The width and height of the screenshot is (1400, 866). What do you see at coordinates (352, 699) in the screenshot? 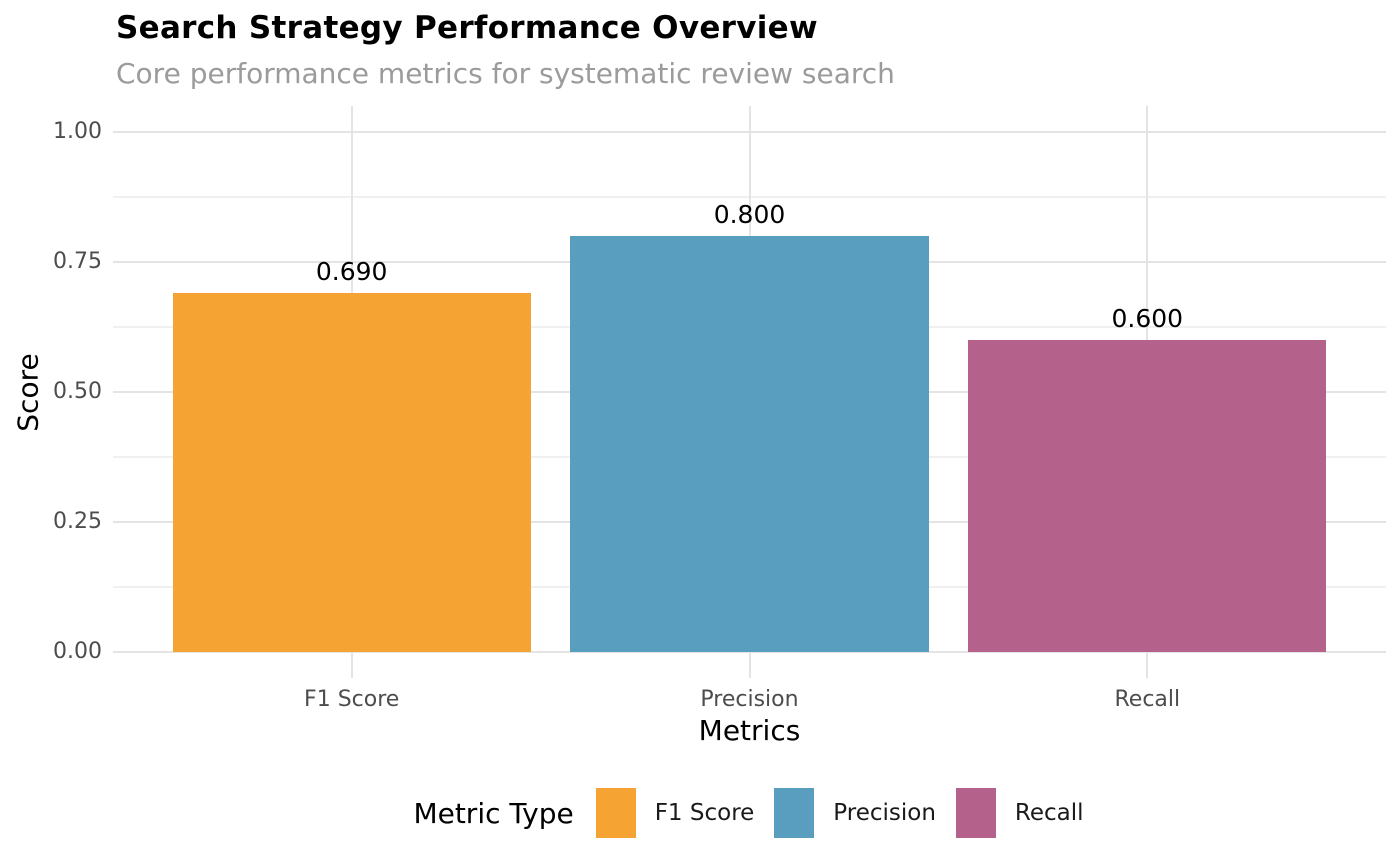
I see `x-tick-label: F1 Score` at bounding box center [352, 699].